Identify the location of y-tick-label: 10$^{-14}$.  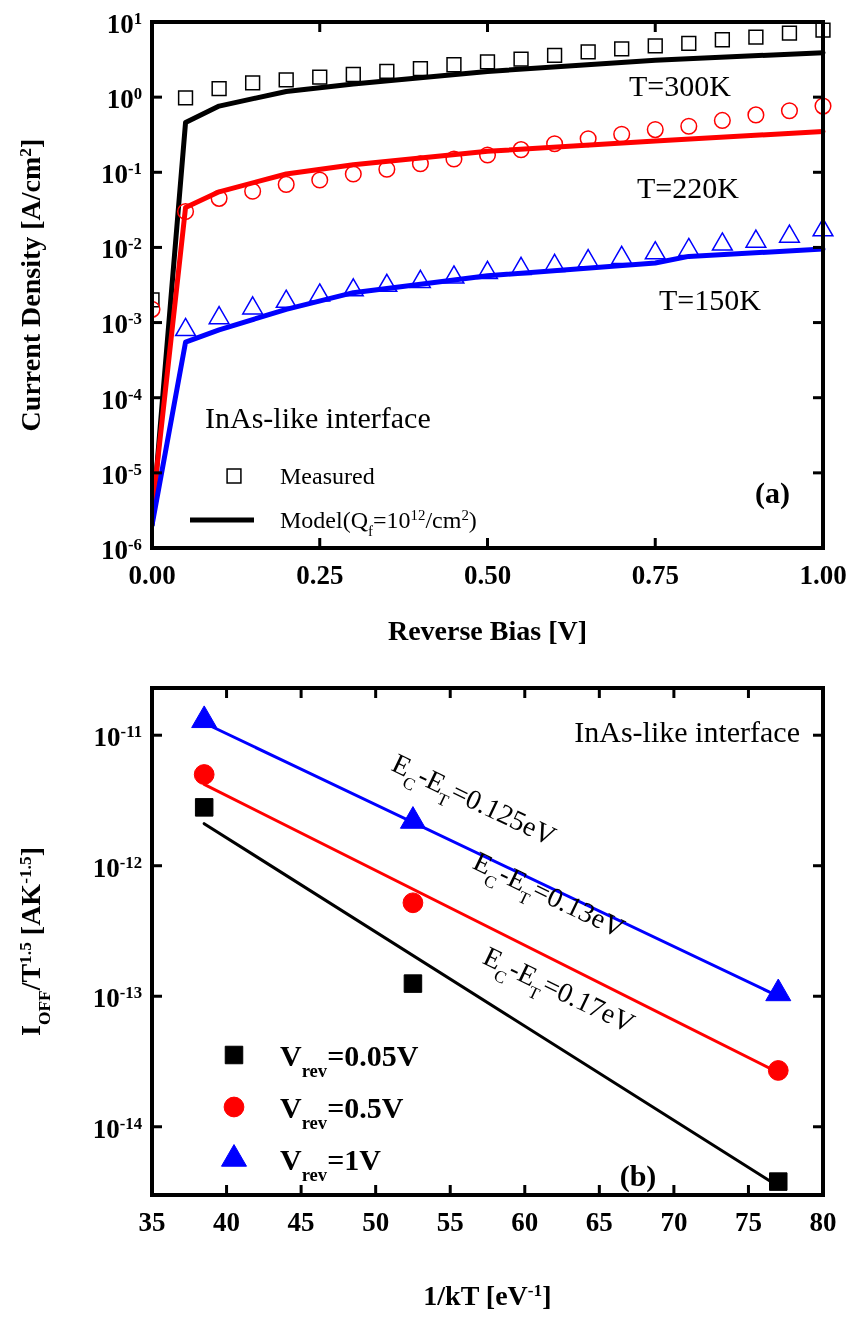
(117, 1128).